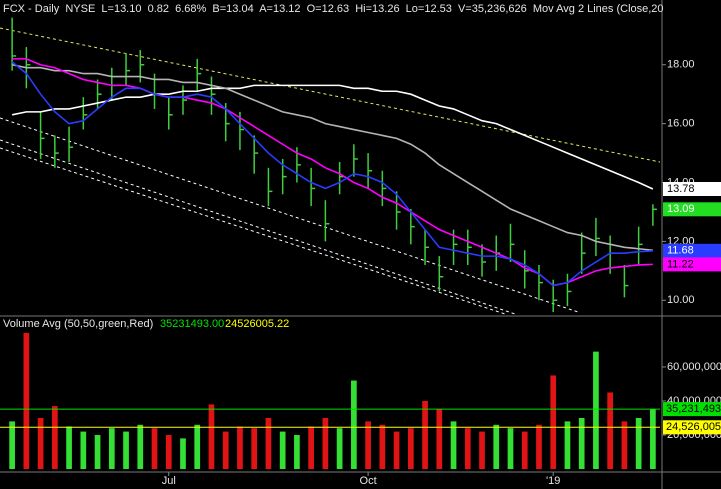 The height and width of the screenshot is (489, 721). I want to click on price-tag-label: 13.09, so click(681, 209).